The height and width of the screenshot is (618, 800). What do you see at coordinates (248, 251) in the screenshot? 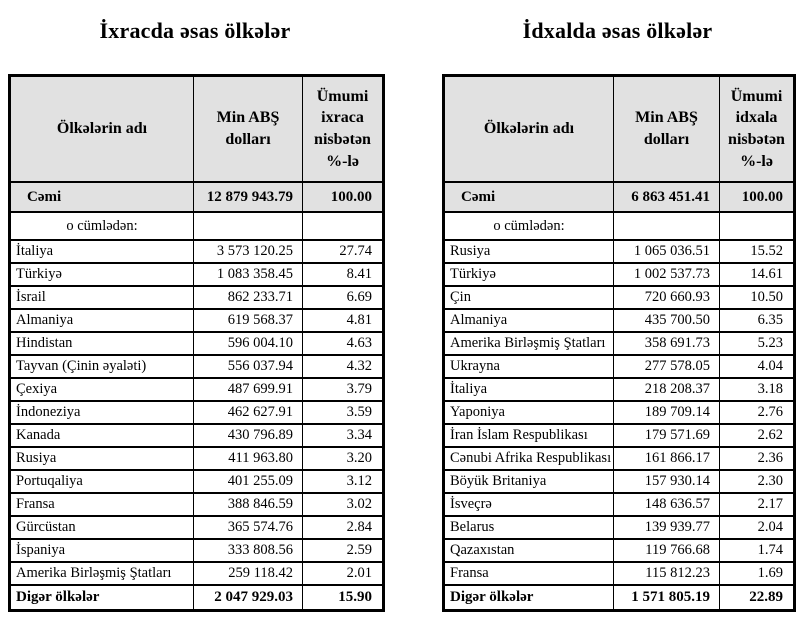
I see `country-value: 3 573 120.25` at bounding box center [248, 251].